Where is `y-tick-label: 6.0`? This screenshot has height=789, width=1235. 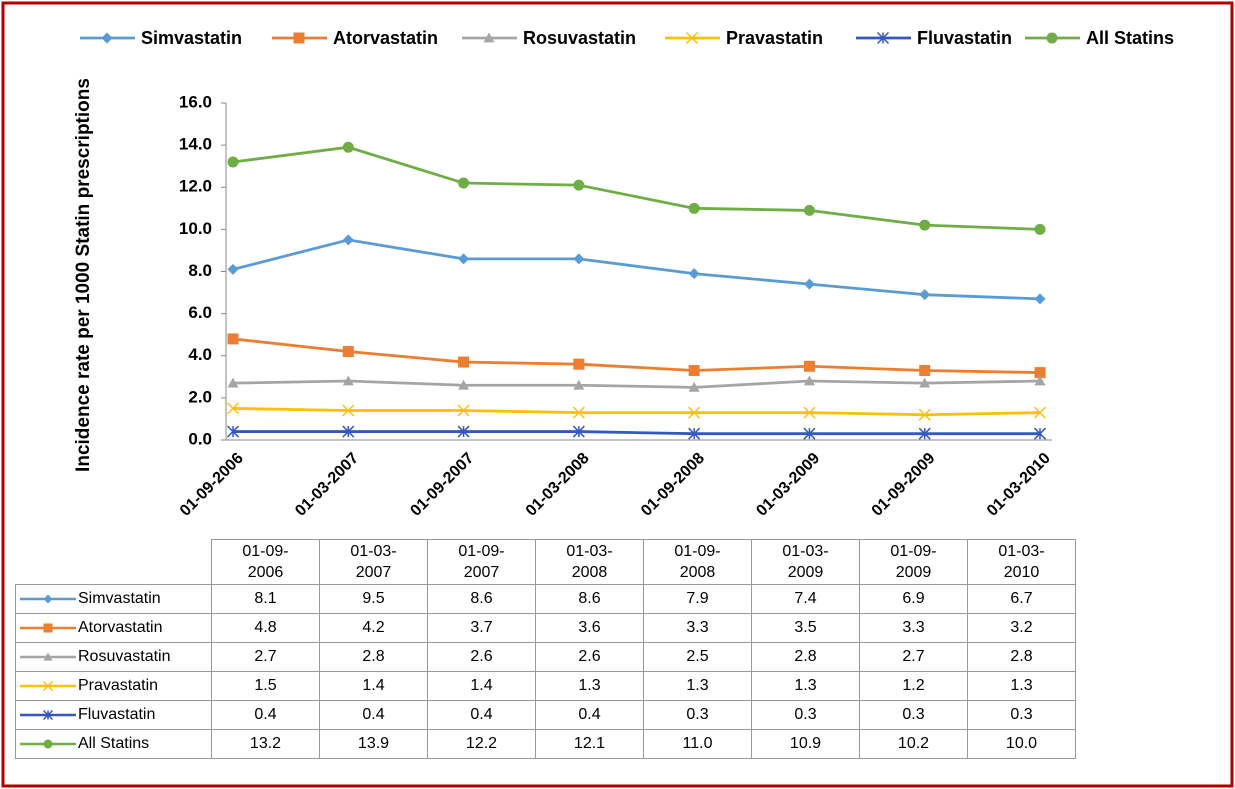
y-tick-label: 6.0 is located at coordinates (200, 312).